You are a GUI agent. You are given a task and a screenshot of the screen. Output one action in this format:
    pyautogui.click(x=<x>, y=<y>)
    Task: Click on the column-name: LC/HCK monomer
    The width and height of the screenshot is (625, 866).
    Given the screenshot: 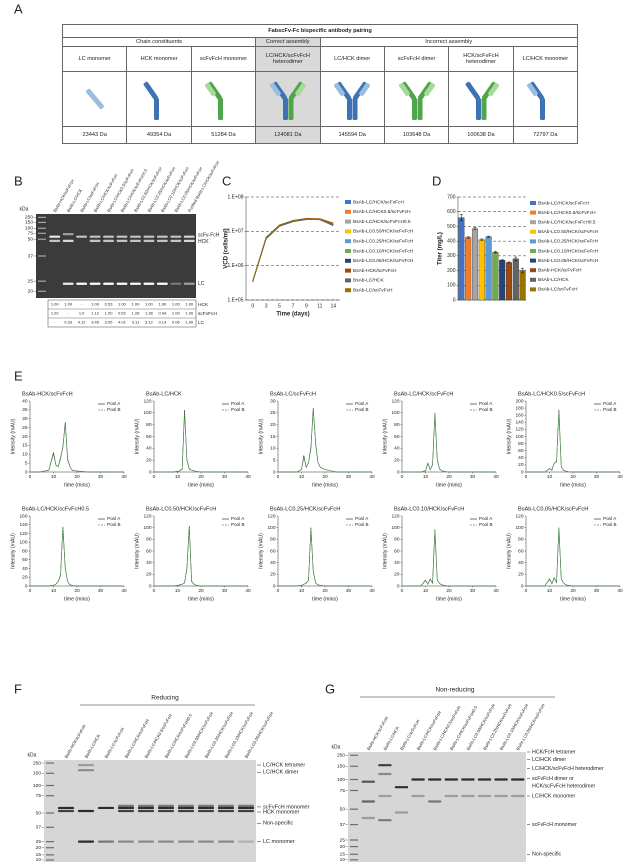 What is the action you would take?
    pyautogui.click(x=545, y=59)
    